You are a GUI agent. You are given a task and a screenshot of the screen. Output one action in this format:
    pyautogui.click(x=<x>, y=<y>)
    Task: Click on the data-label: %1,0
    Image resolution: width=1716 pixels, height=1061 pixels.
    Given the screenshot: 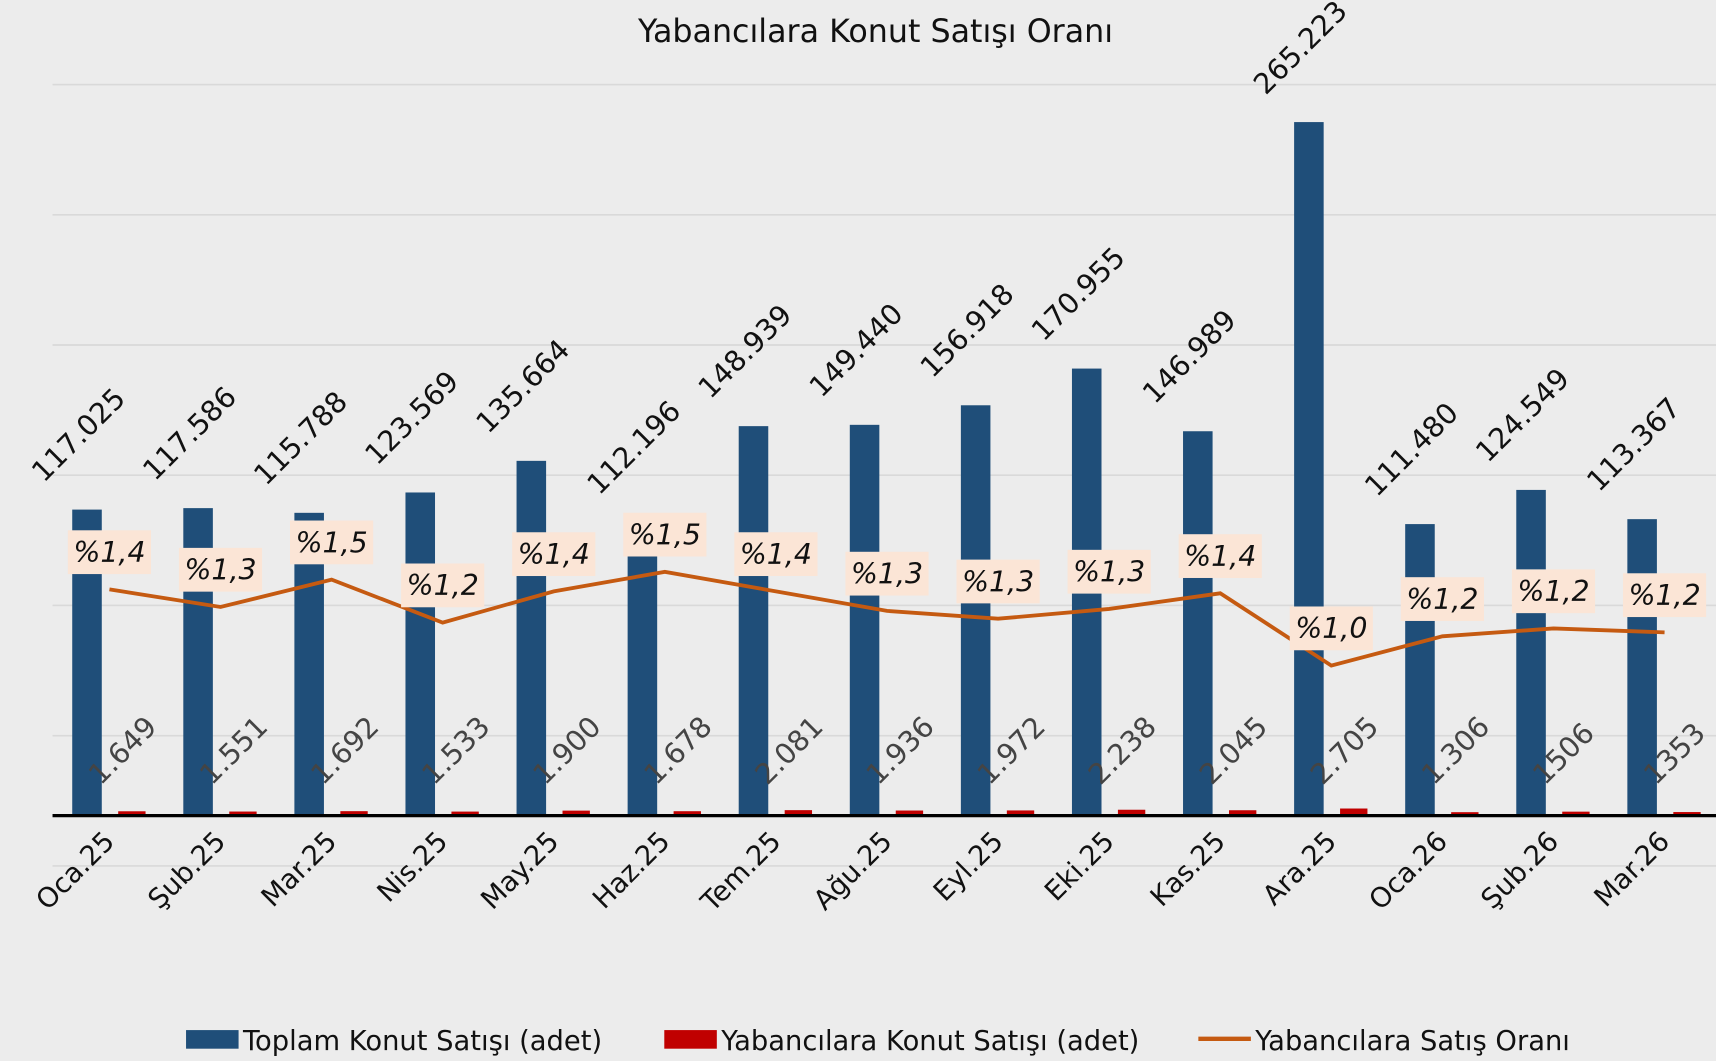 What is the action you would take?
    pyautogui.click(x=1331, y=628)
    